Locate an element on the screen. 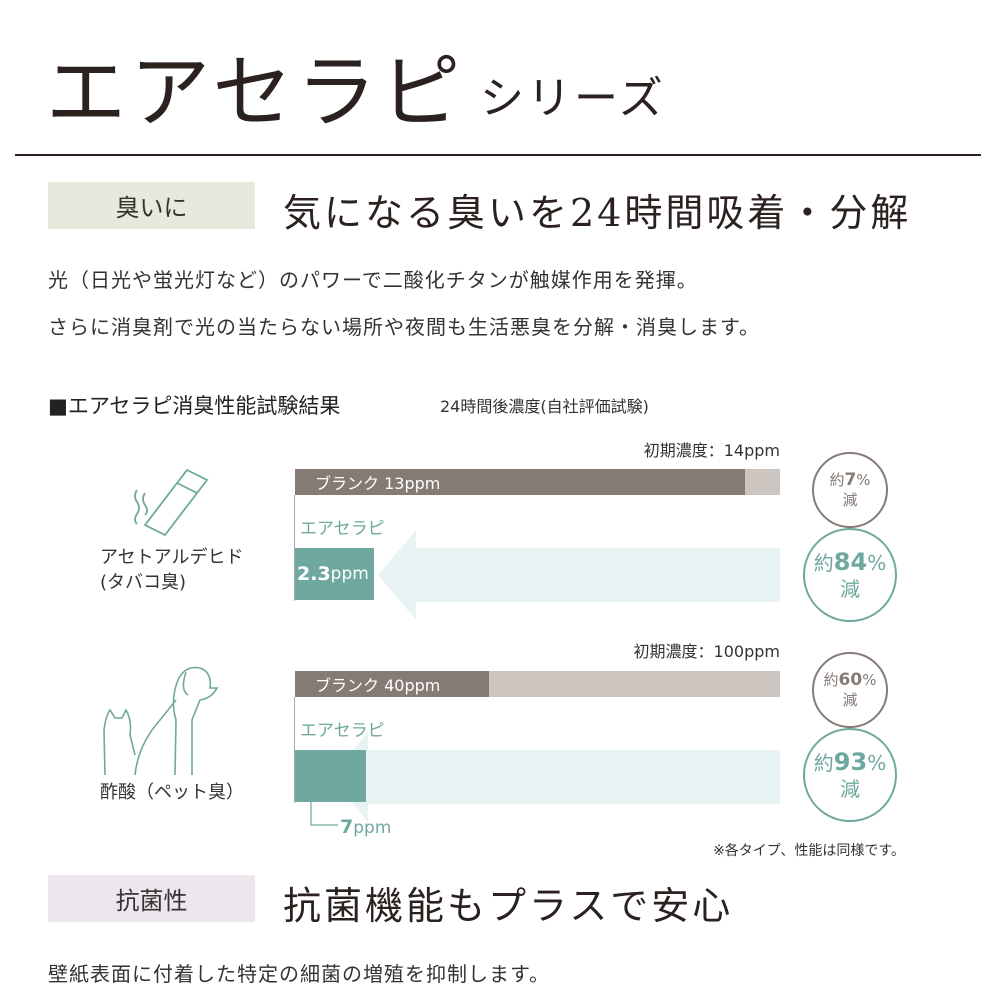 The width and height of the screenshot is (1000, 1000). paragraph-line: 壁紙表面に付着した特定の細菌の増殖を抑制します。 is located at coordinates (299, 974).